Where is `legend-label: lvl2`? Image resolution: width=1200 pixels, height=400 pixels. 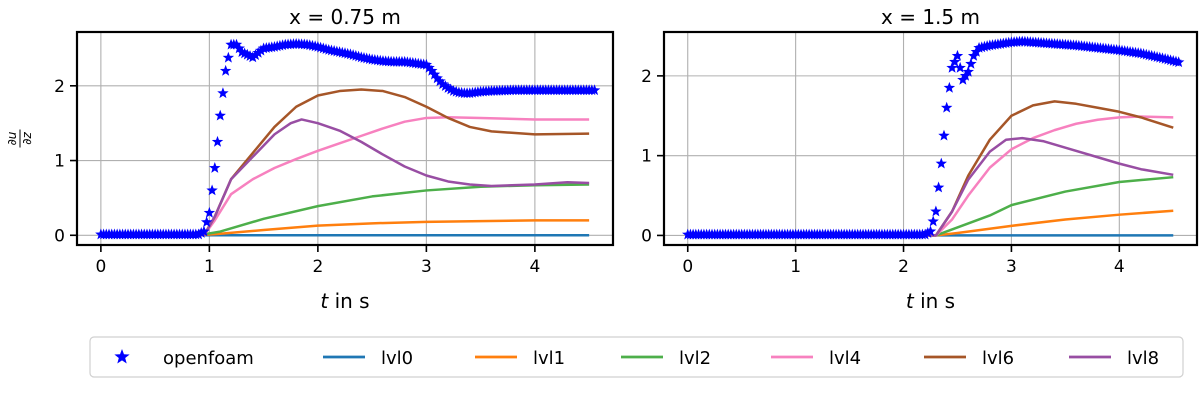 legend-label: lvl2 is located at coordinates (695, 358).